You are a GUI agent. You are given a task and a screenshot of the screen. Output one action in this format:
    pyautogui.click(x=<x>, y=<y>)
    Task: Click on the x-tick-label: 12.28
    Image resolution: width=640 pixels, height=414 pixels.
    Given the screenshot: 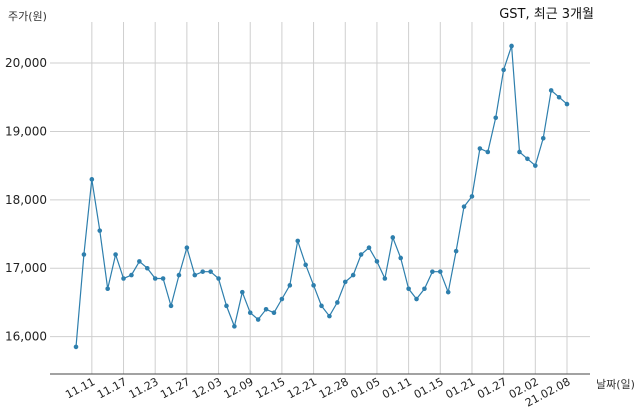 What is the action you would take?
    pyautogui.click(x=334, y=388)
    